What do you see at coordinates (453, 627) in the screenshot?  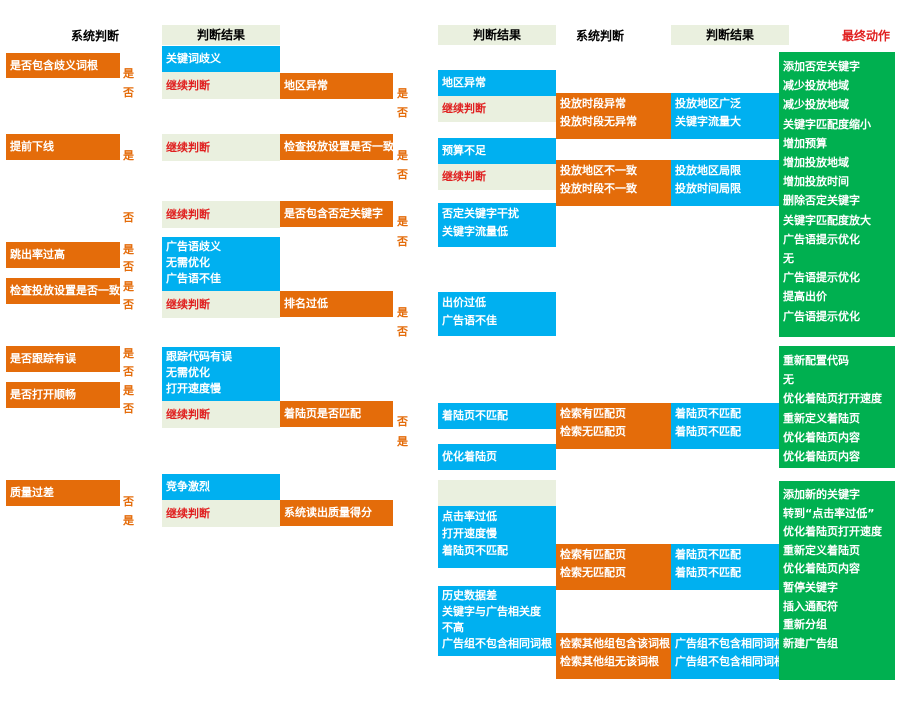 I see `result-line: 不高` at bounding box center [453, 627].